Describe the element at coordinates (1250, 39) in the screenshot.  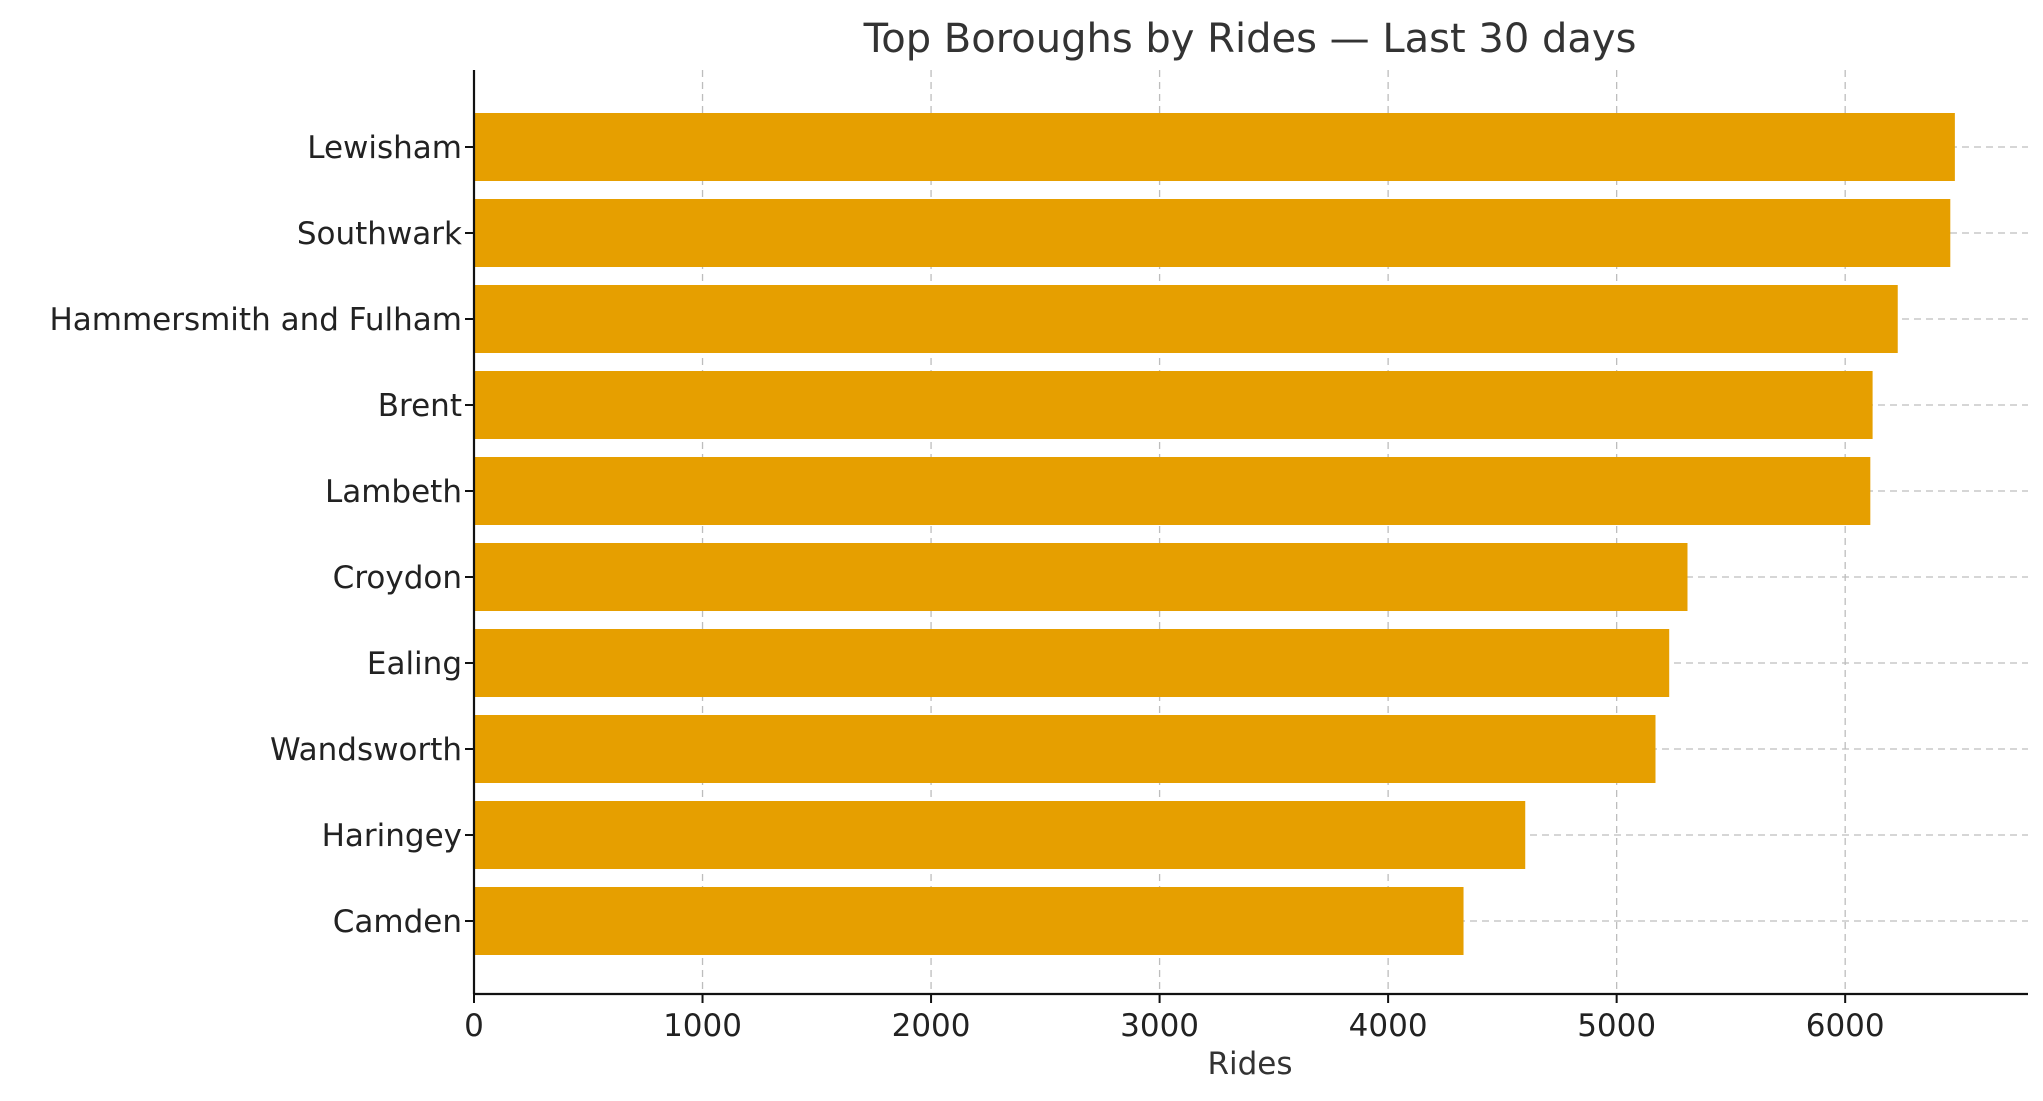
I see `chart-title: Top Boroughs by Rides — Last 30 days` at that location.